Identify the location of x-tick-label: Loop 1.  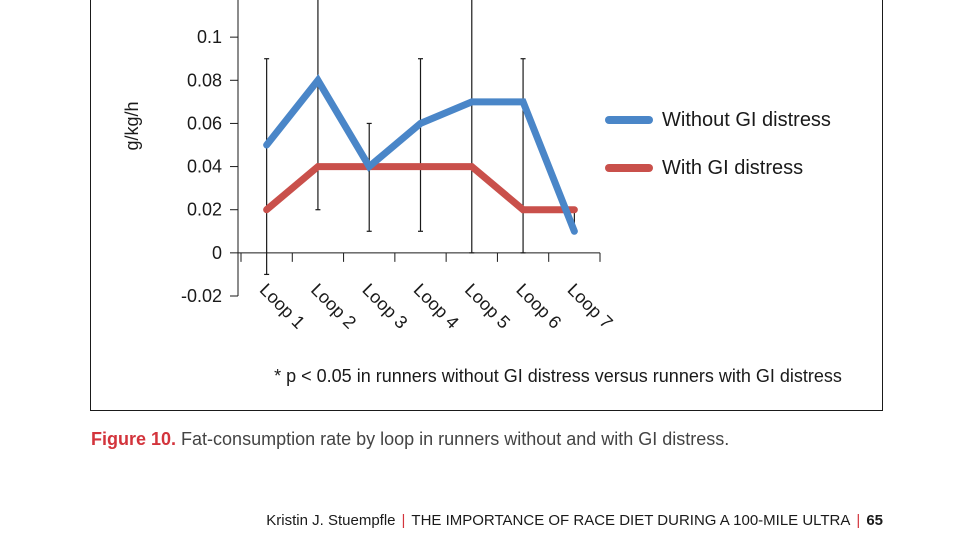
(282, 306).